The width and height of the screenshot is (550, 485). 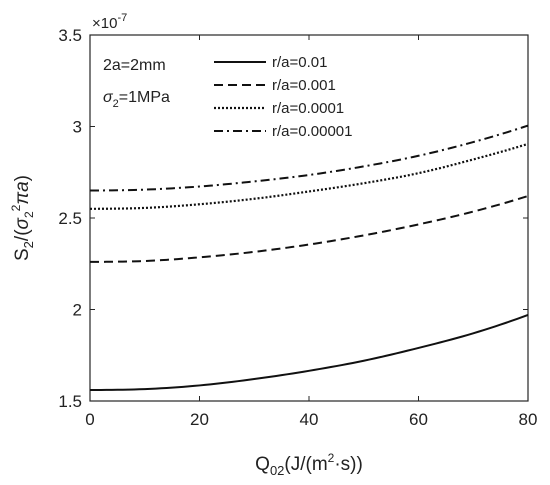 What do you see at coordinates (77, 127) in the screenshot?
I see `y-tick-label: 3` at bounding box center [77, 127].